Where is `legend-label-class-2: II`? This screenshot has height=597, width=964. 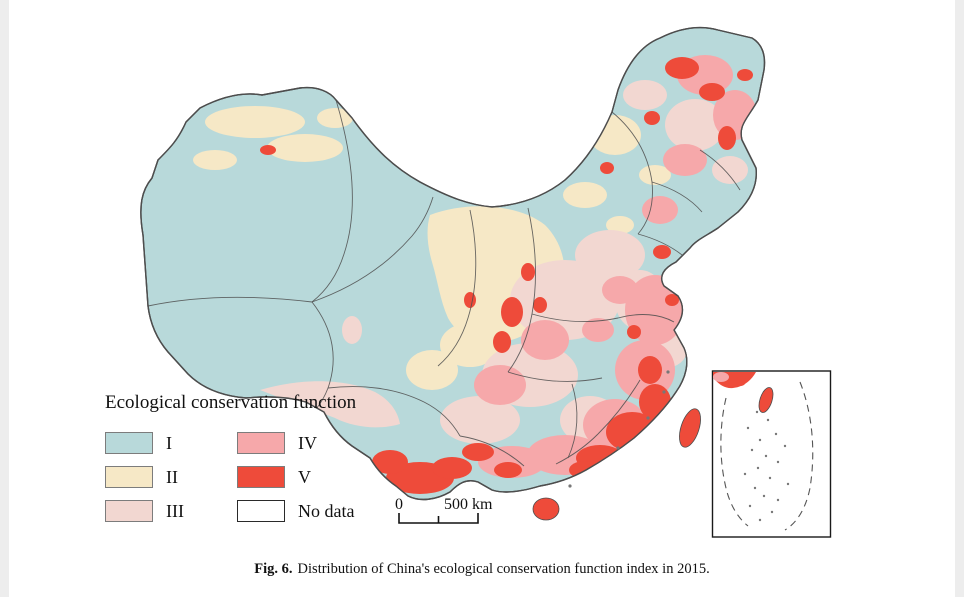 legend-label-class-2: II is located at coordinates (172, 476).